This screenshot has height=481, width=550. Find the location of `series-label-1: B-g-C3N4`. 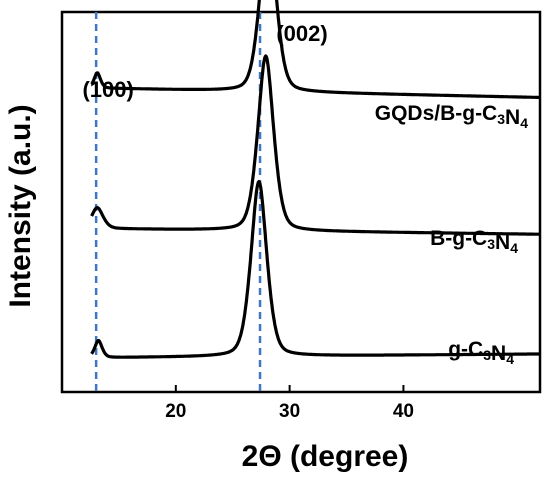

series-label-1: B-g-C3N4 is located at coordinates (474, 241).